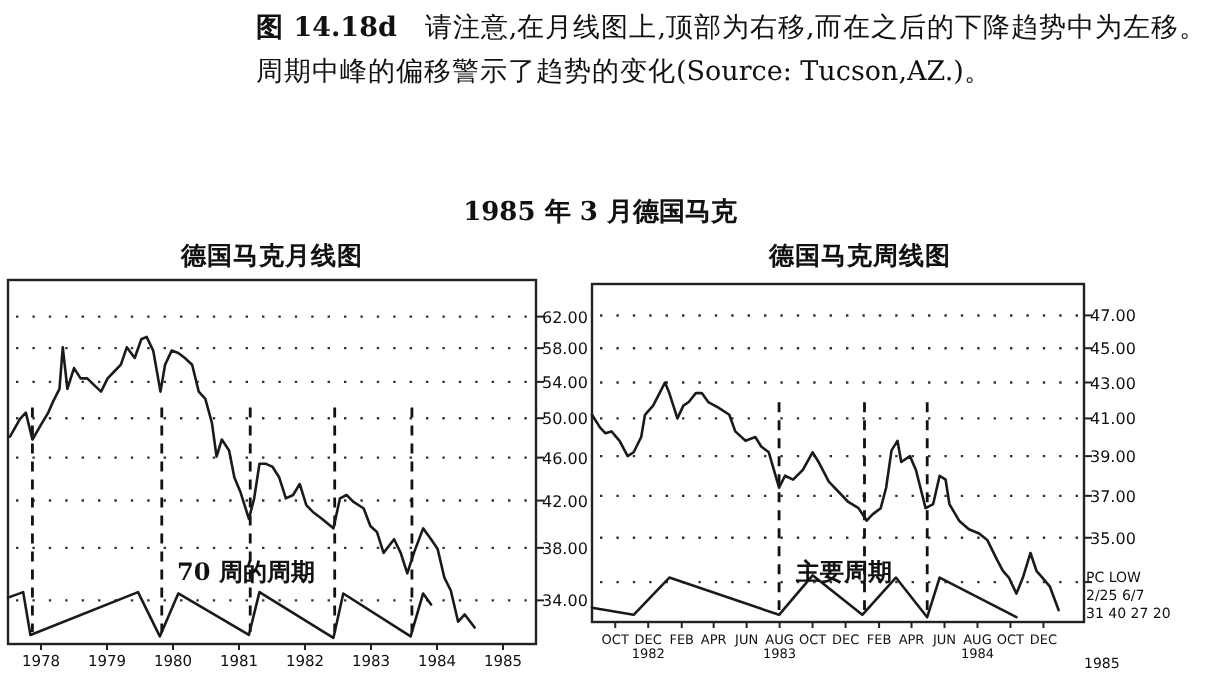  Describe the element at coordinates (565, 419) in the screenshot. I see `y-tick-label: 50.00` at that location.